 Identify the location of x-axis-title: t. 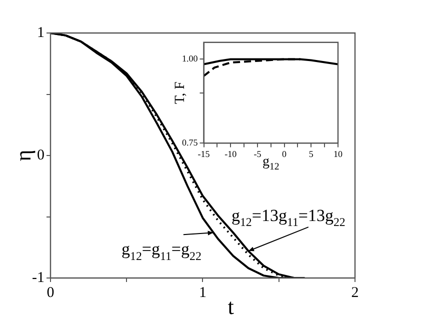
(231, 306).